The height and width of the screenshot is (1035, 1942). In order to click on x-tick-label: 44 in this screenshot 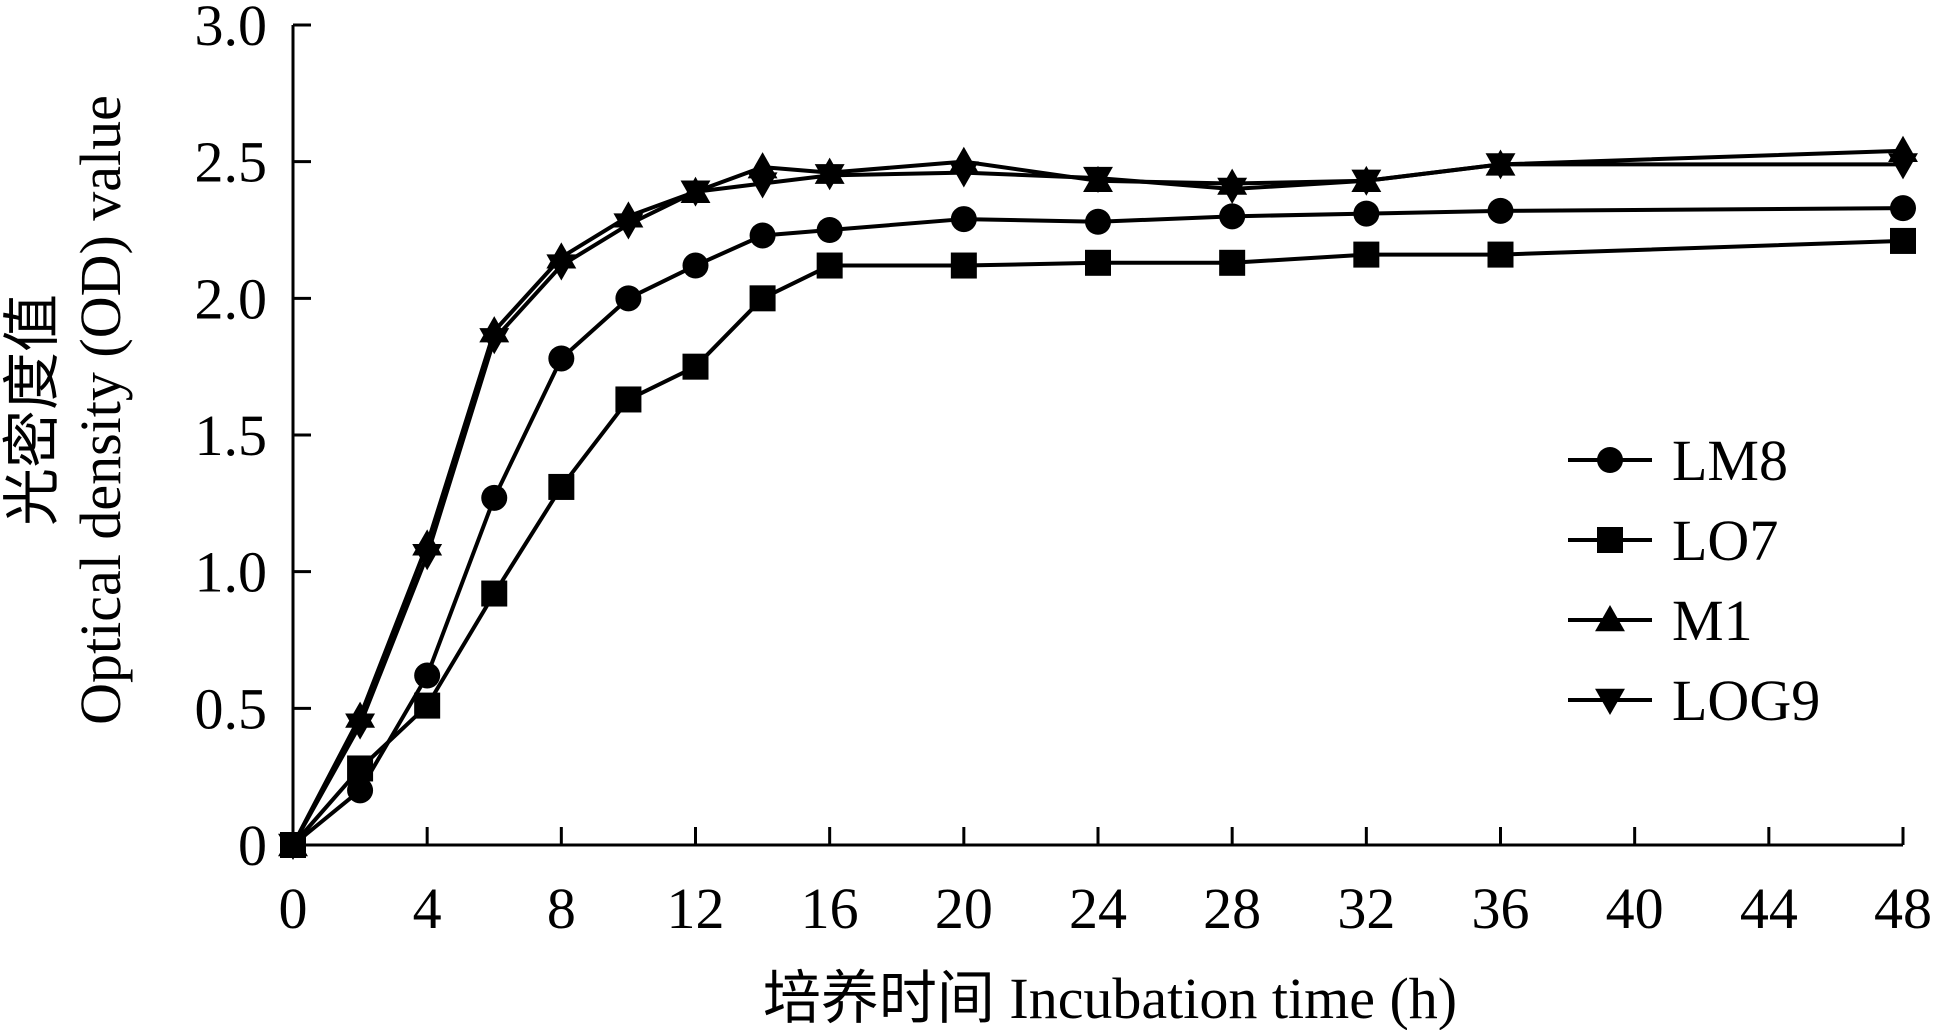, I will do `click(1769, 908)`.